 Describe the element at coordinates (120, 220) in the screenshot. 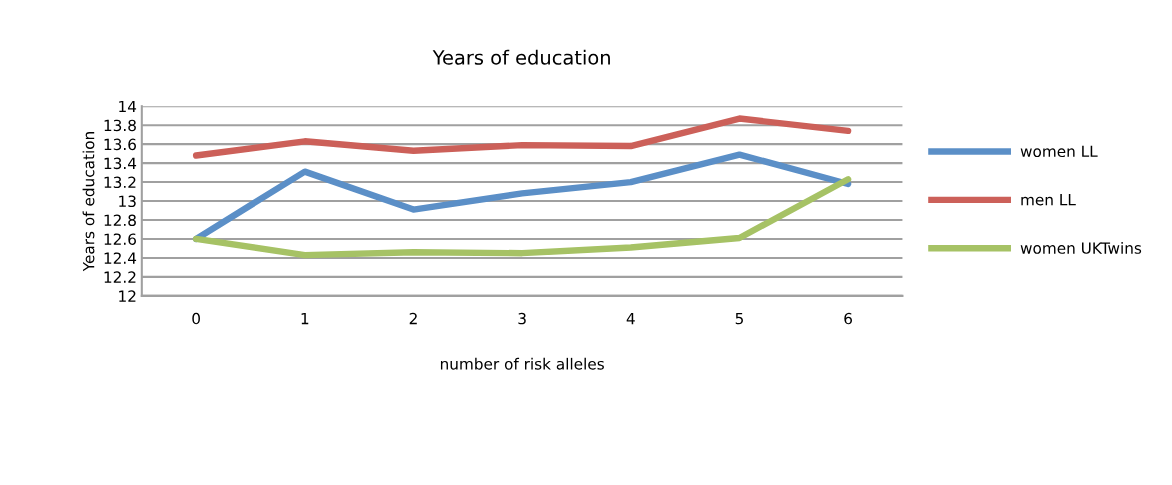

I see `y-tick-label: 12.8` at that location.